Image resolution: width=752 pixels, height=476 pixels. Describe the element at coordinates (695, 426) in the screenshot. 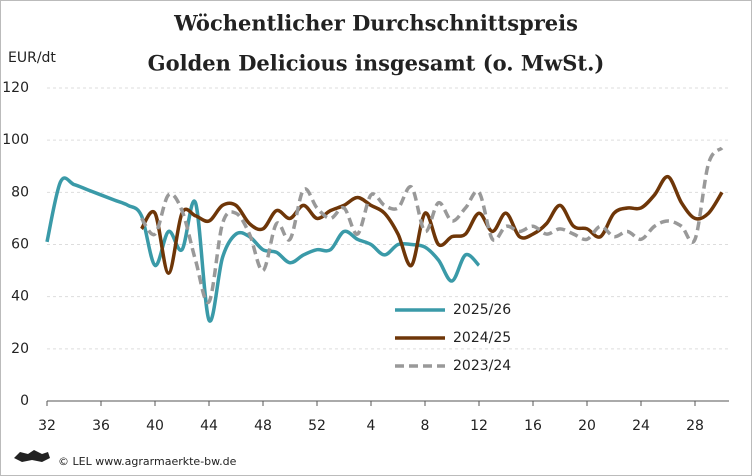

I see `x-tick-label: 28` at that location.